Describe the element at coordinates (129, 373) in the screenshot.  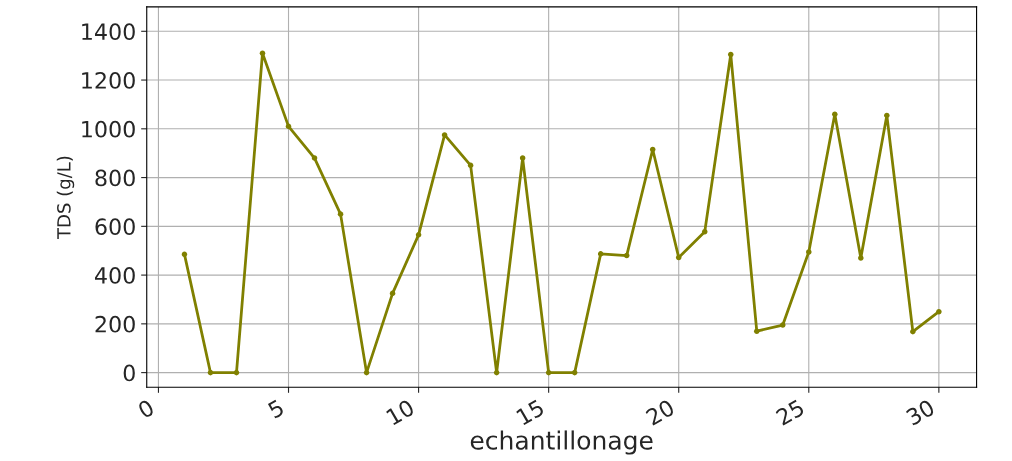
I see `y-tick-label: 0` at that location.